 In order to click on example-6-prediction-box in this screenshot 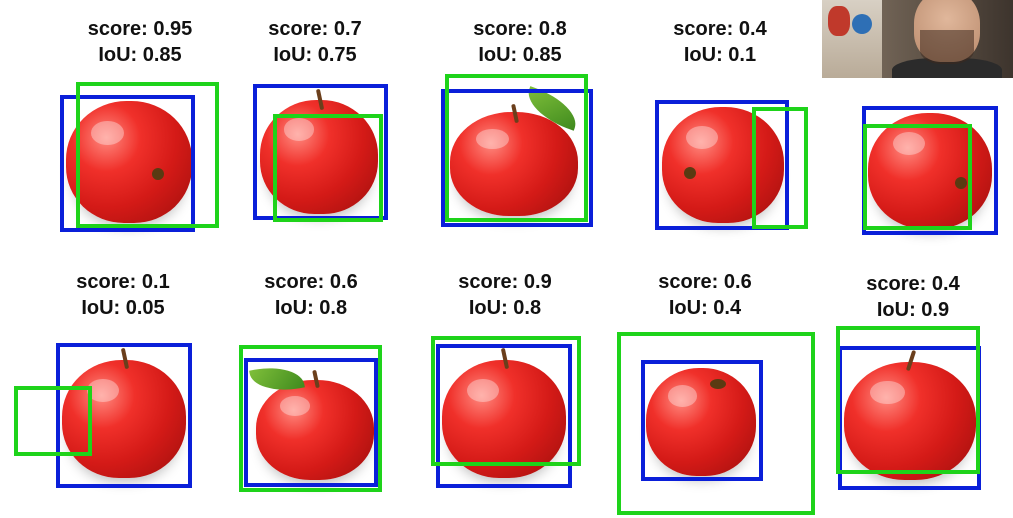, I will do `click(53, 421)`.